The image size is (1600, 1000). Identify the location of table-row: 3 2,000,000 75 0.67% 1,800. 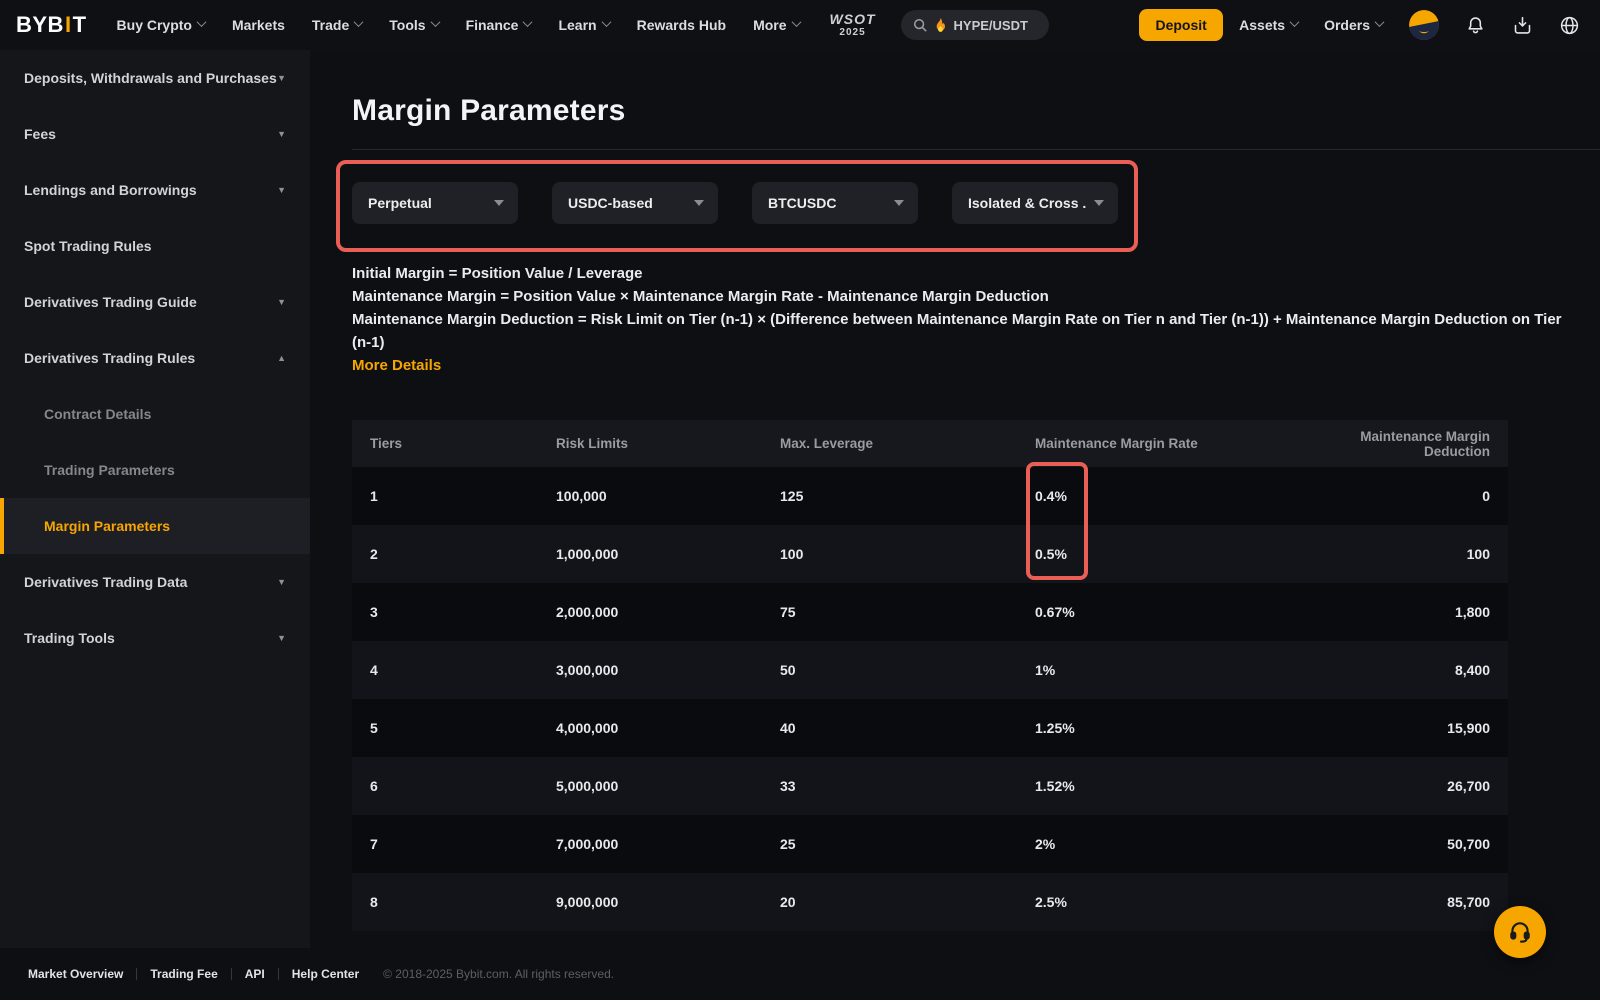
(930, 612).